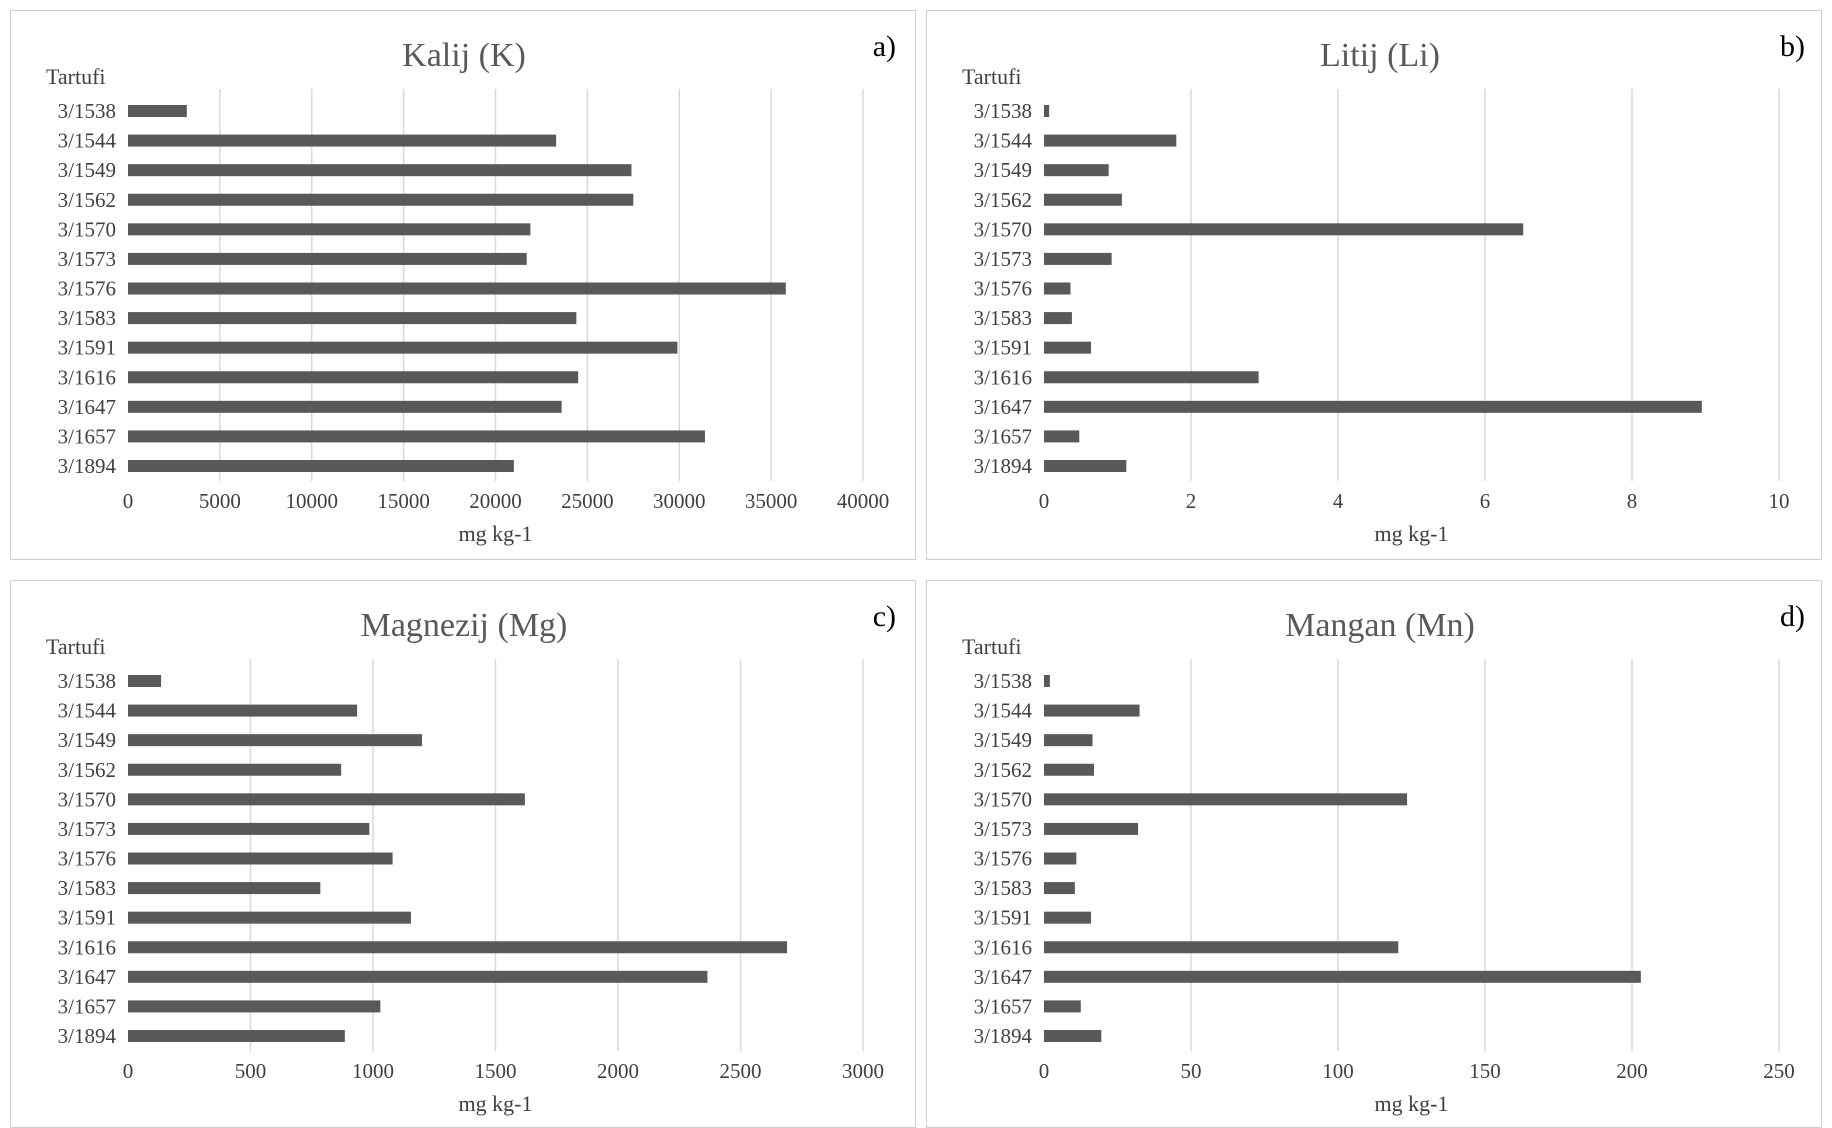 Image resolution: width=1832 pixels, height=1128 pixels. I want to click on x-tick-label: 2, so click(1191, 501).